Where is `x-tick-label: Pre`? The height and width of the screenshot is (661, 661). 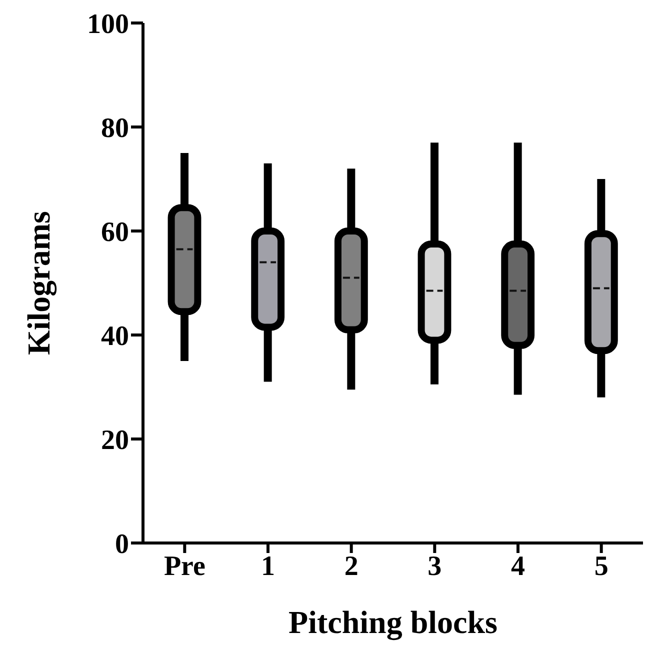
x-tick-label: Pre is located at coordinates (185, 566).